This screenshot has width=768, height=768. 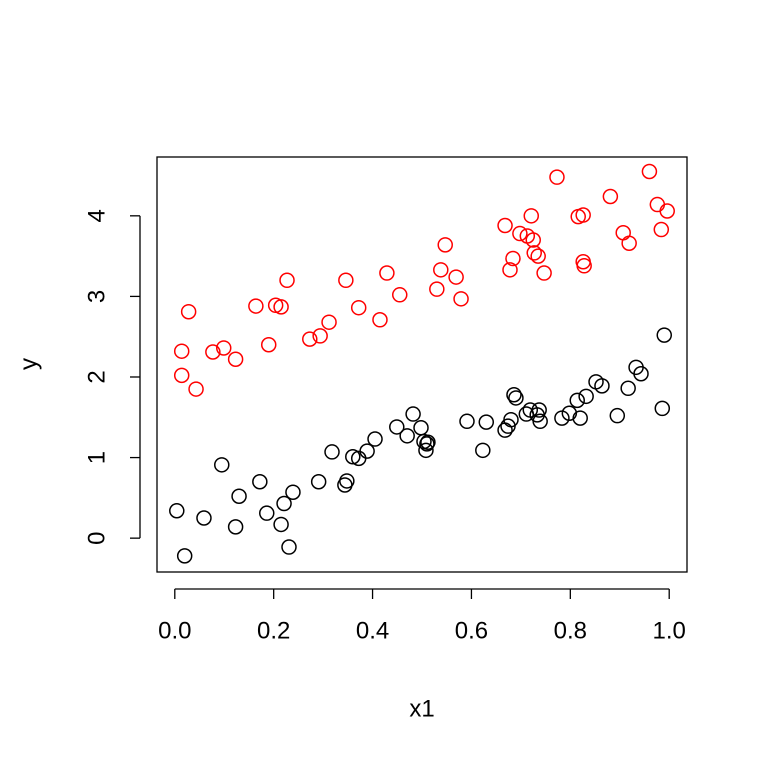 What do you see at coordinates (471, 630) in the screenshot?
I see `x-tick-label: 0.6` at bounding box center [471, 630].